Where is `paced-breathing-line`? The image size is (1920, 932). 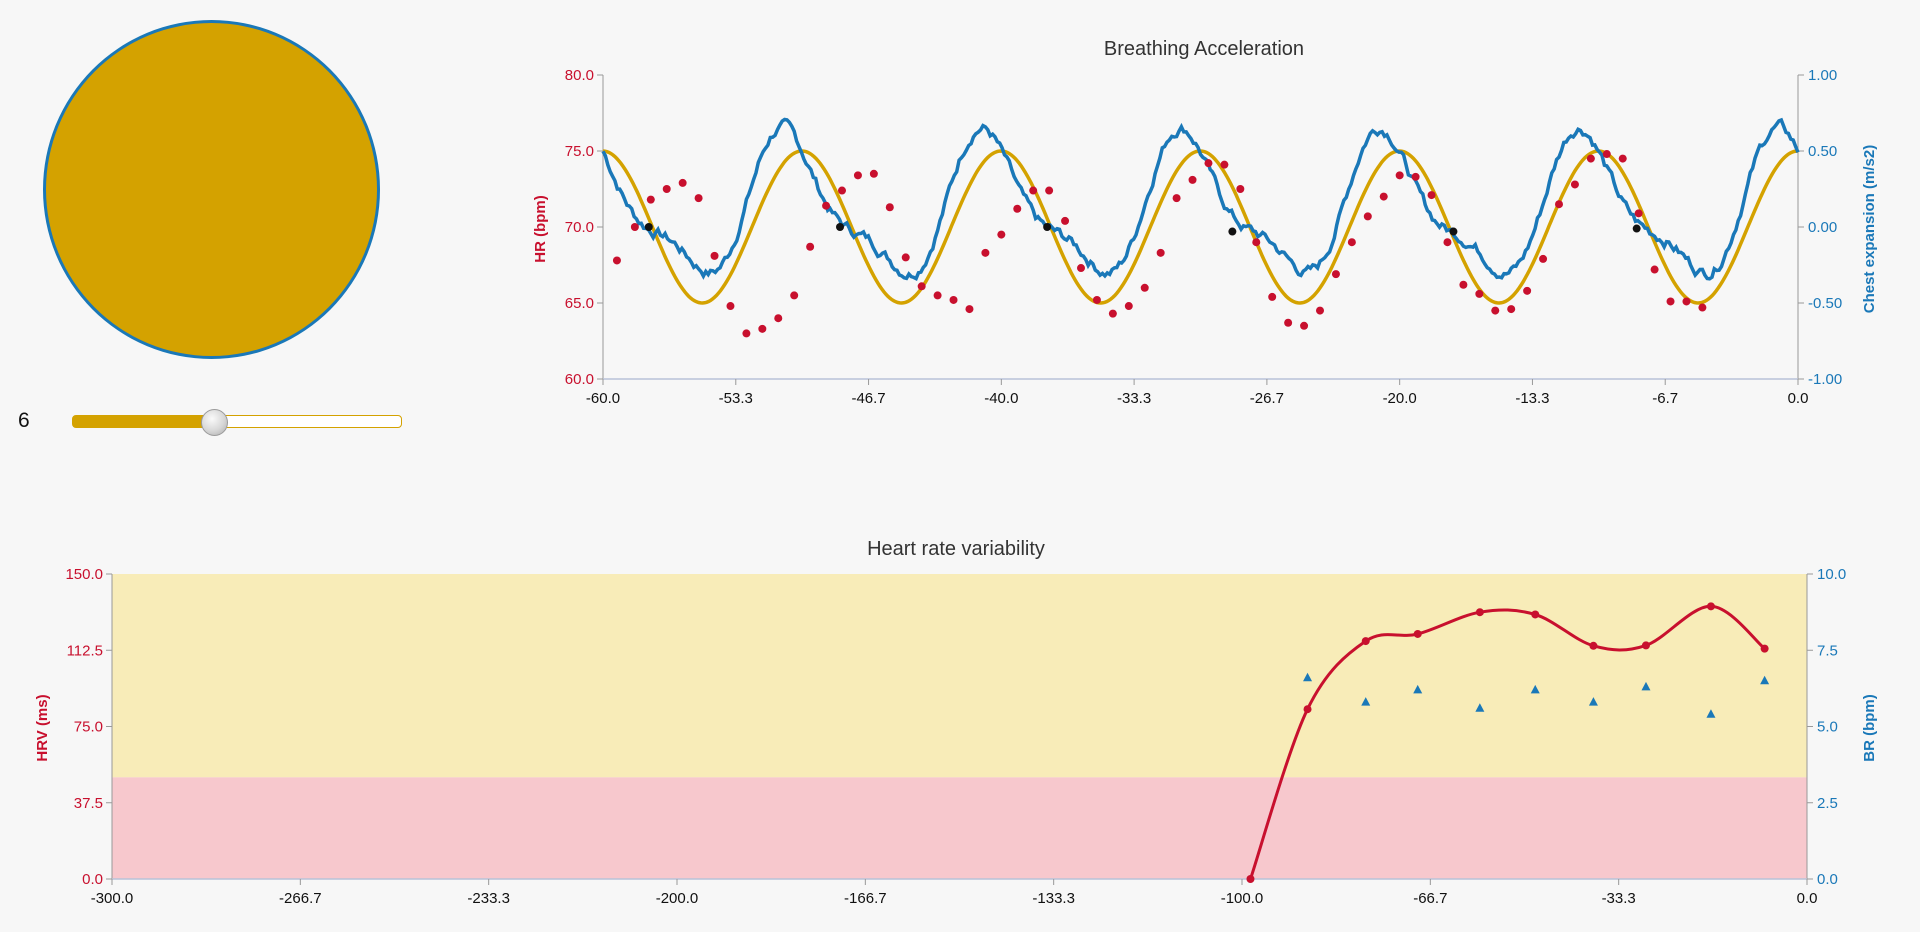 paced-breathing-line is located at coordinates (1200, 227).